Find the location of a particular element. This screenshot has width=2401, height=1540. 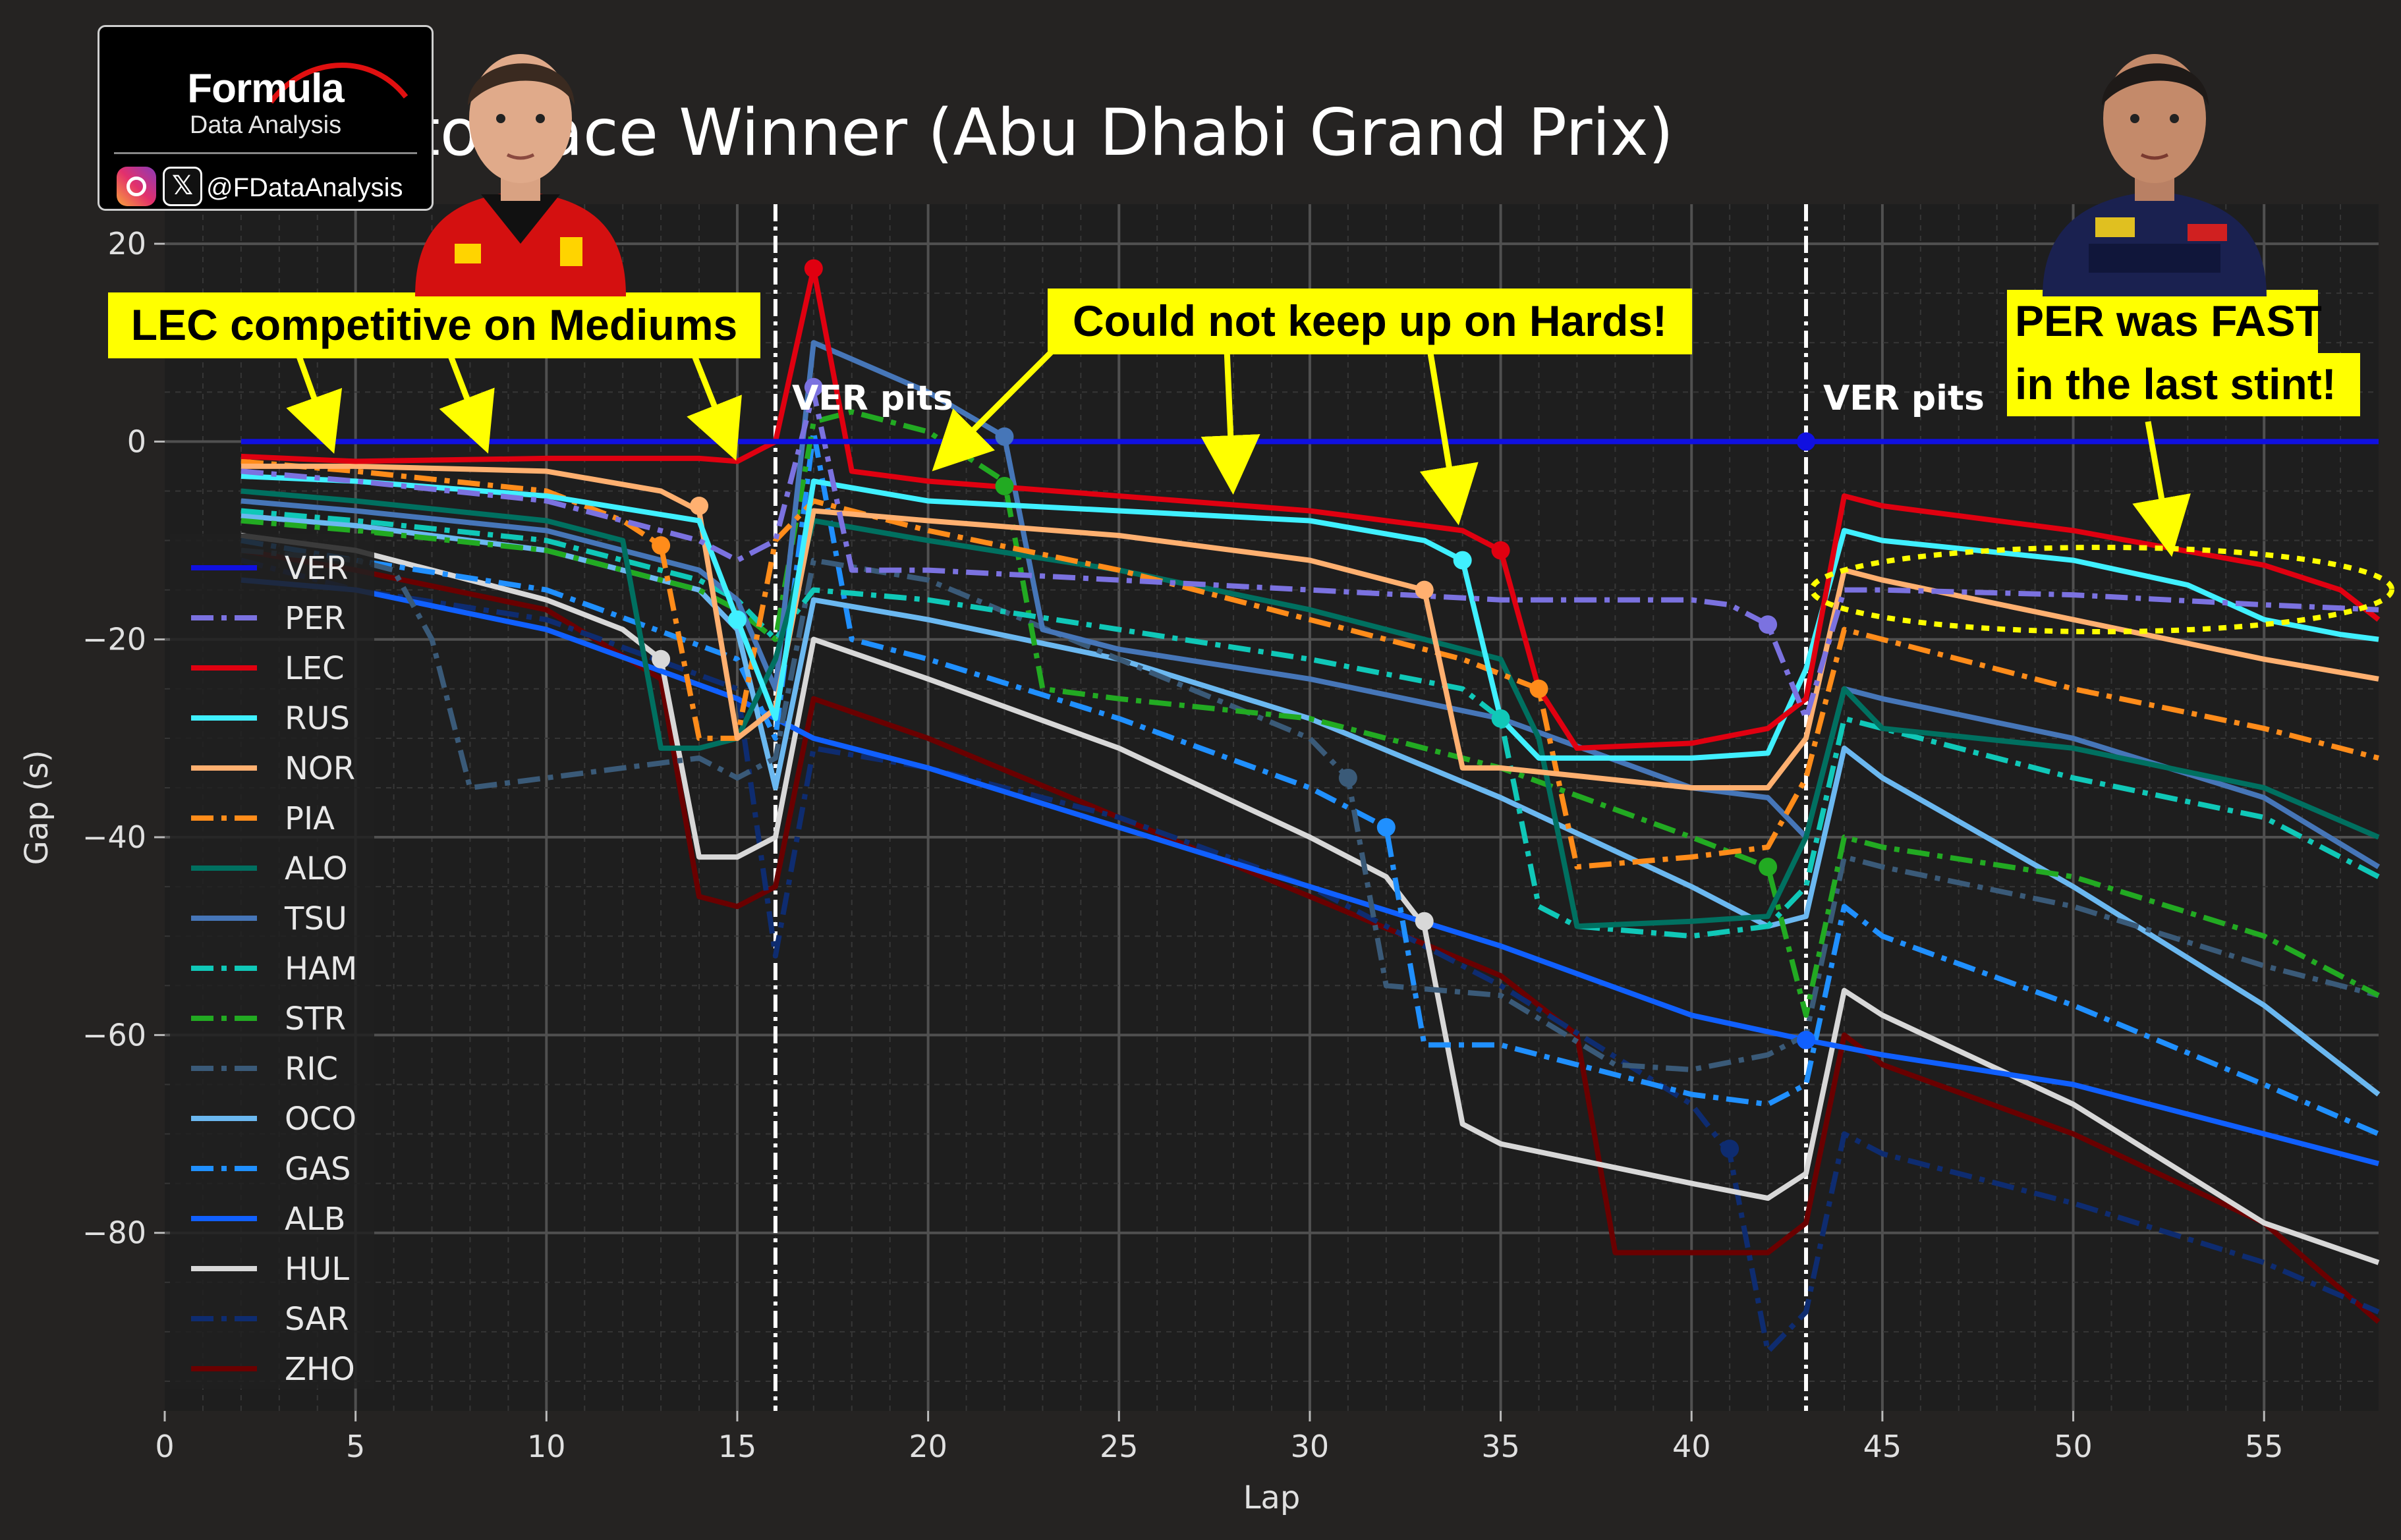

y-tick-label: −80 is located at coordinates (114, 1233).